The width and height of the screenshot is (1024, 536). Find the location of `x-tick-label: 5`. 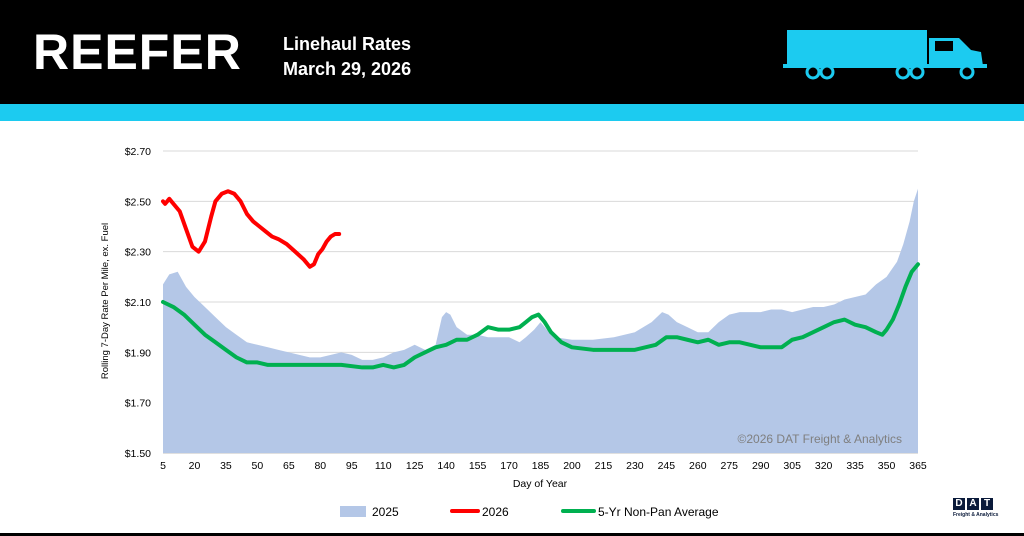

x-tick-label: 5 is located at coordinates (163, 466).